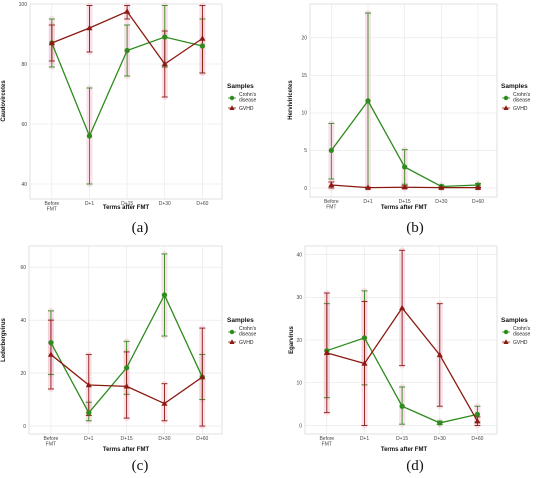  What do you see at coordinates (4, 101) in the screenshot?
I see `y-axis-title: Caudovircetes` at bounding box center [4, 101].